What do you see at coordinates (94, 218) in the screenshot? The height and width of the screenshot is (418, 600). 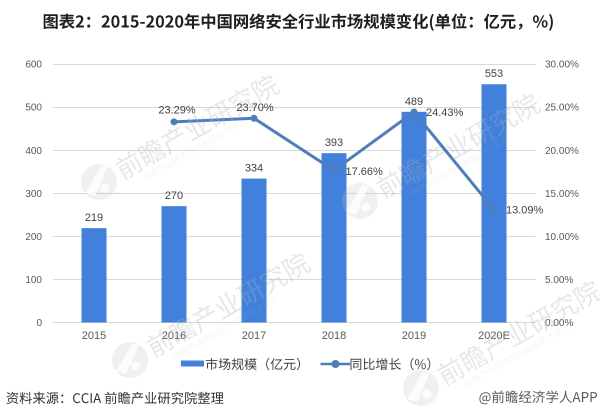 I see `svg-text: 219` at bounding box center [94, 218].